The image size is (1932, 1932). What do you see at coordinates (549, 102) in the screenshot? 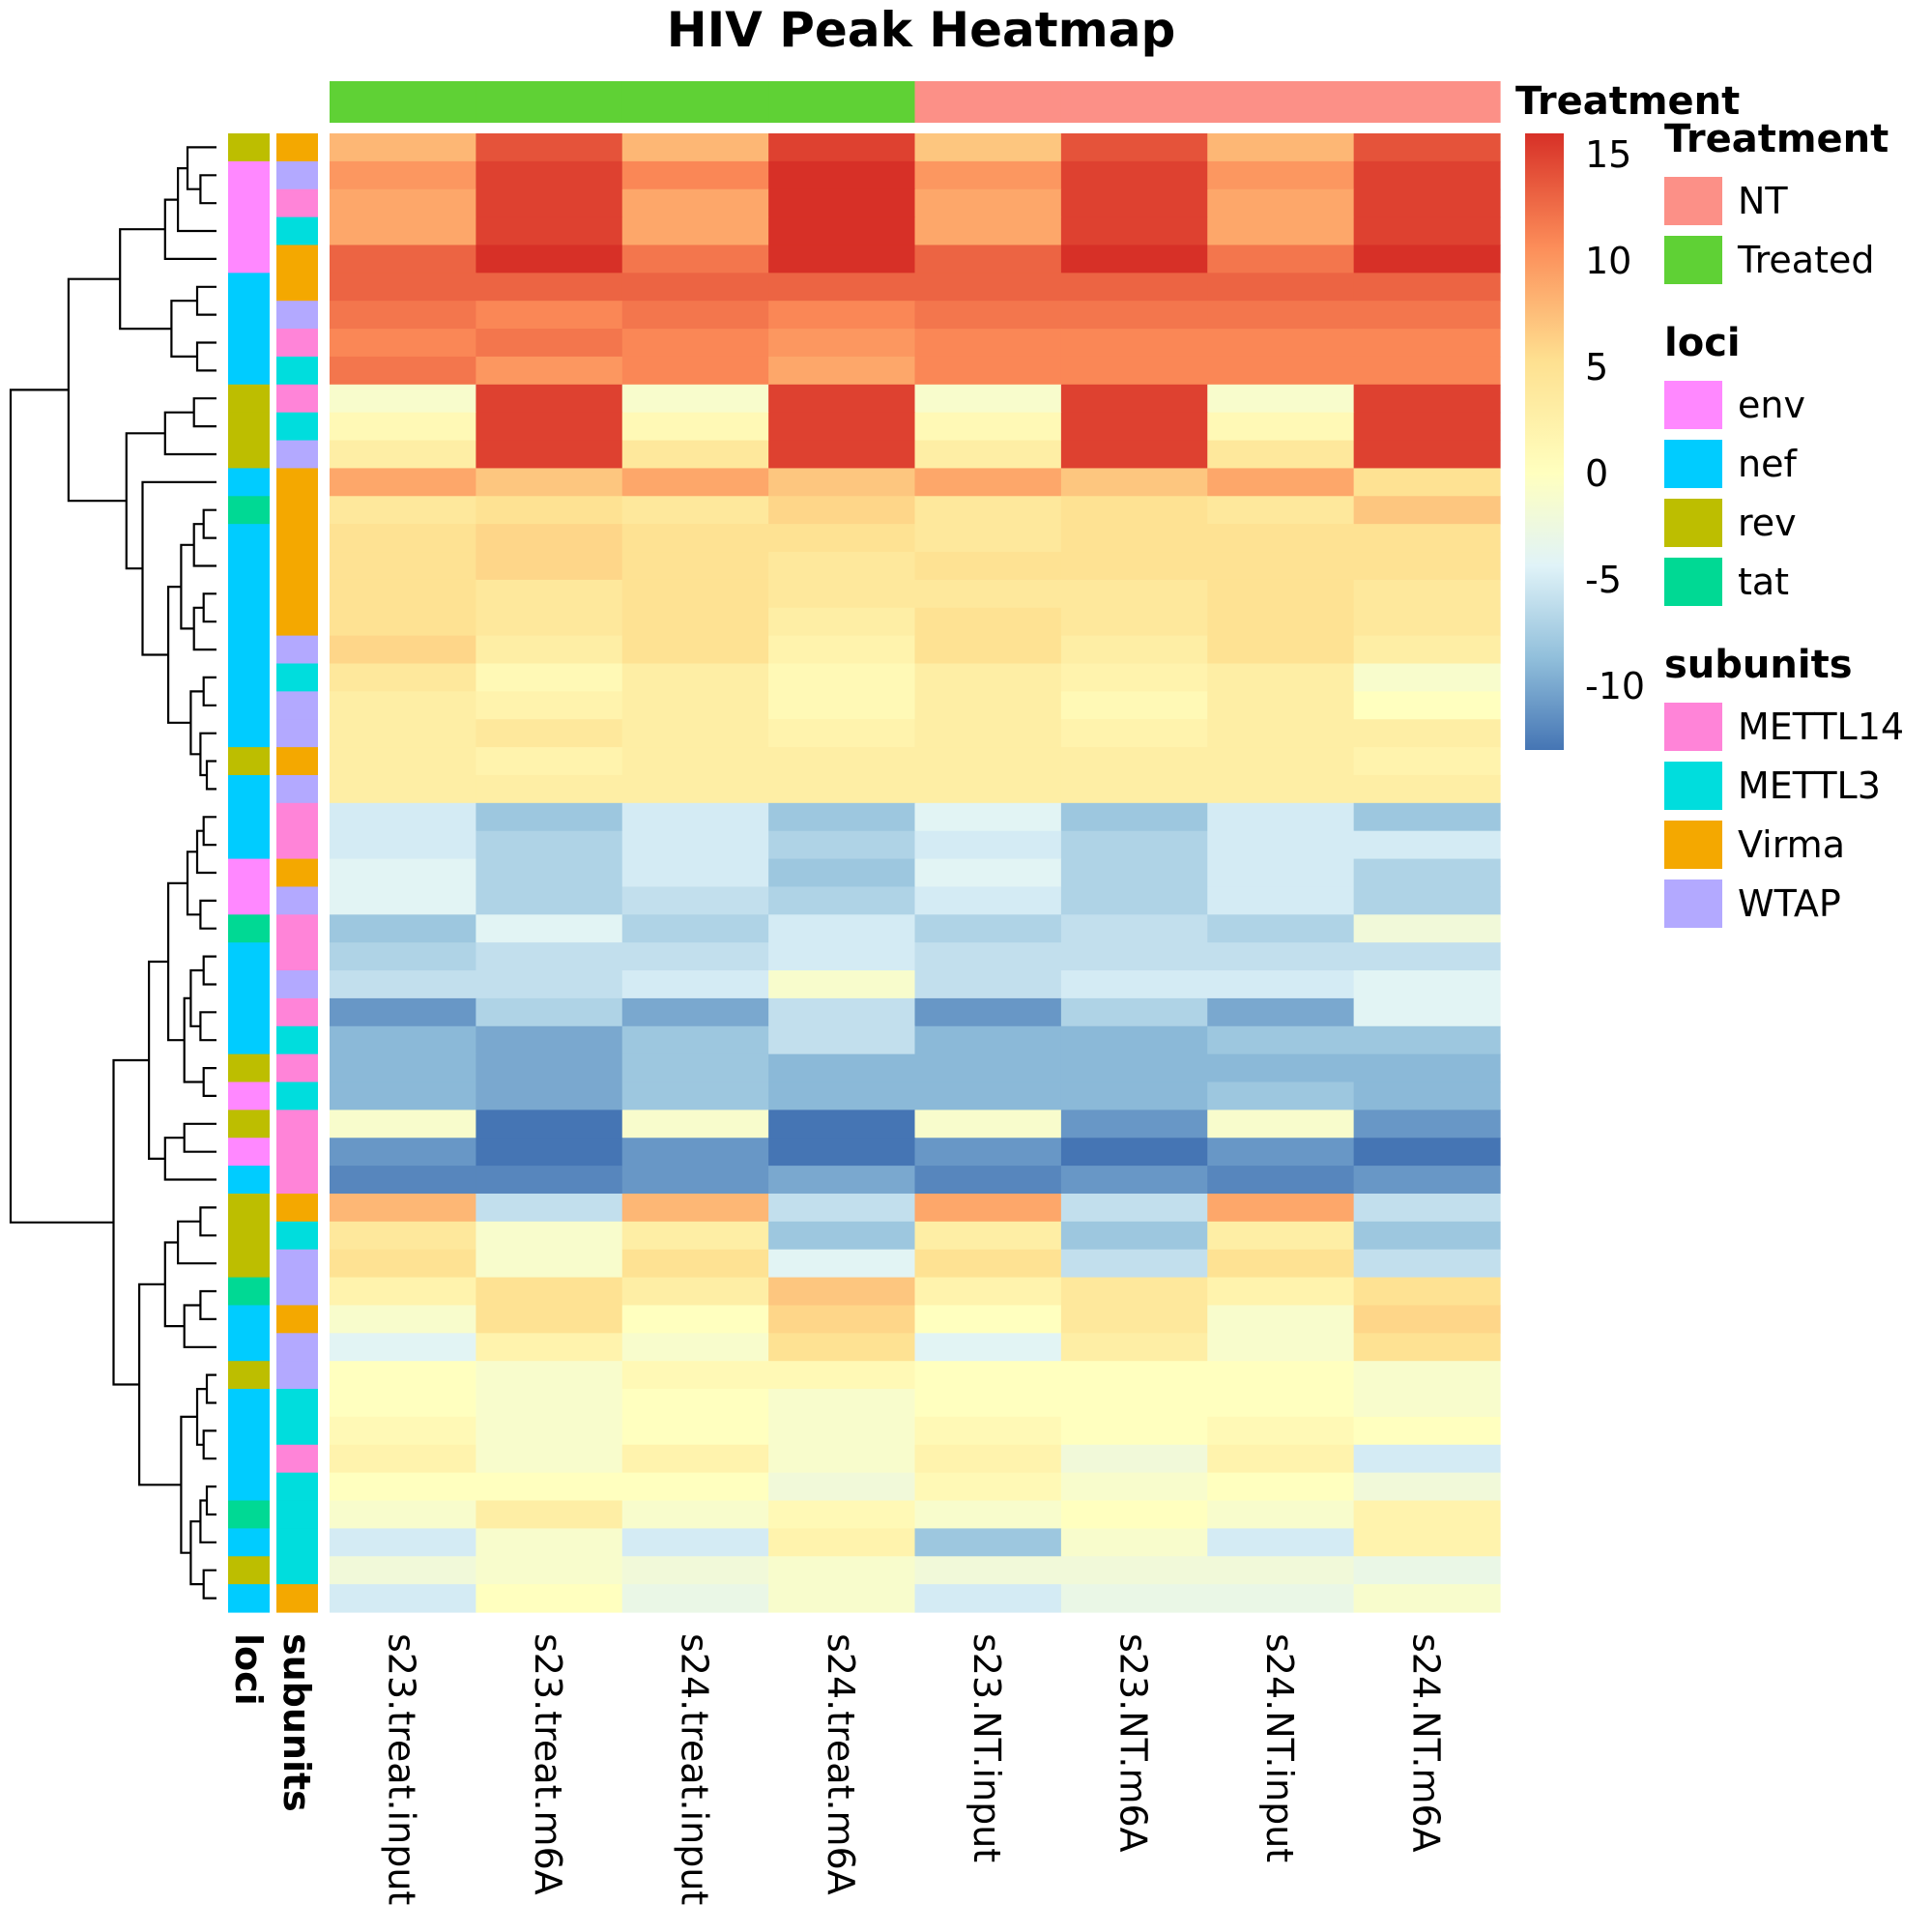
I see `treatment-cell` at bounding box center [549, 102].